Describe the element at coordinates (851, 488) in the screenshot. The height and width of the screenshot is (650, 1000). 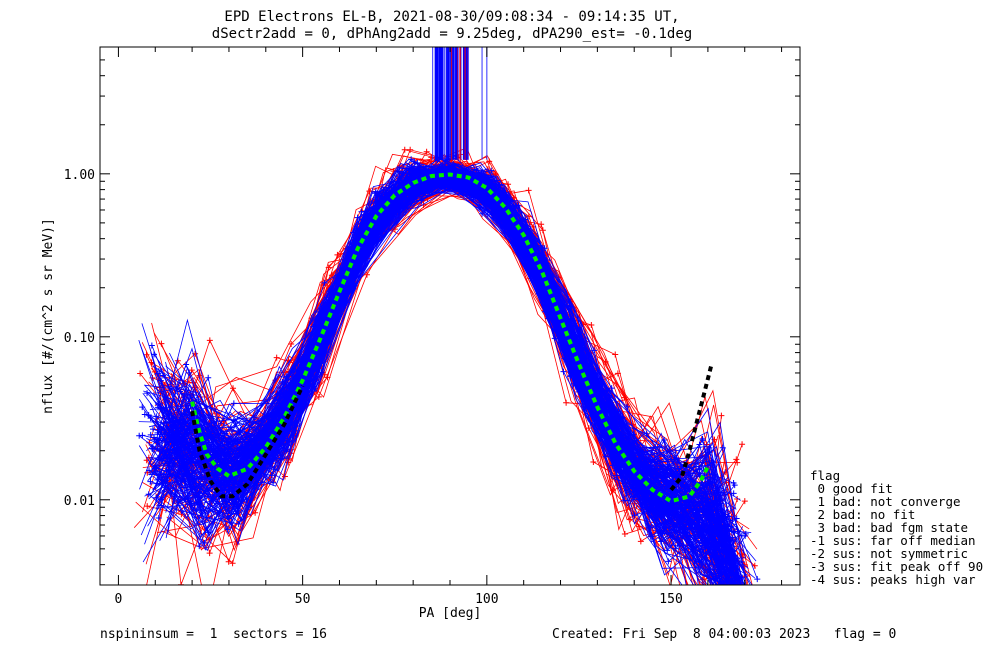
I see `legend-item: 0 good fit` at that location.